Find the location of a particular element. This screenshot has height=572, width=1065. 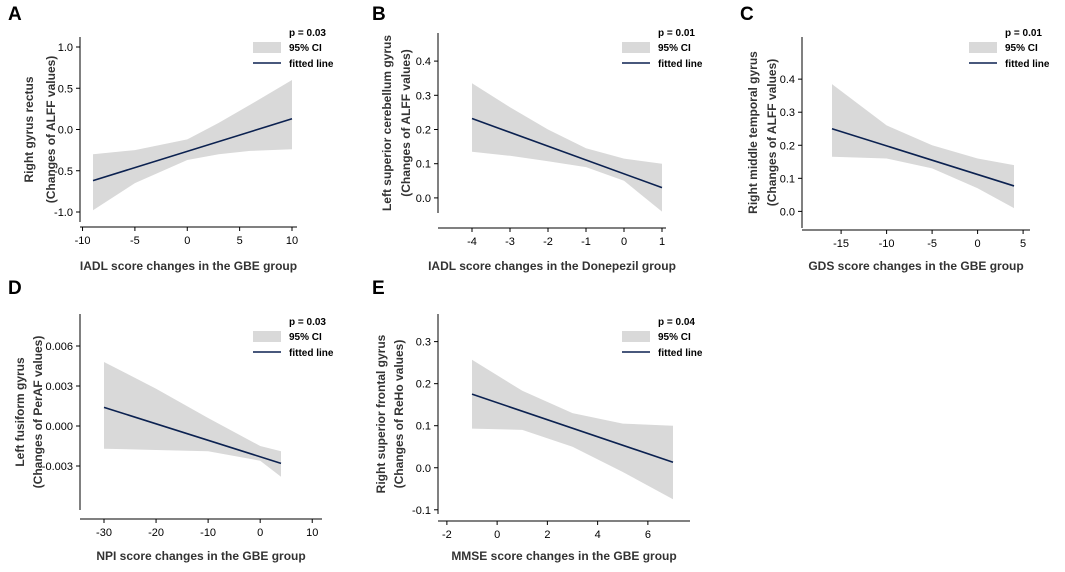

y-tick-label: -0.1 is located at coordinates (421, 511).